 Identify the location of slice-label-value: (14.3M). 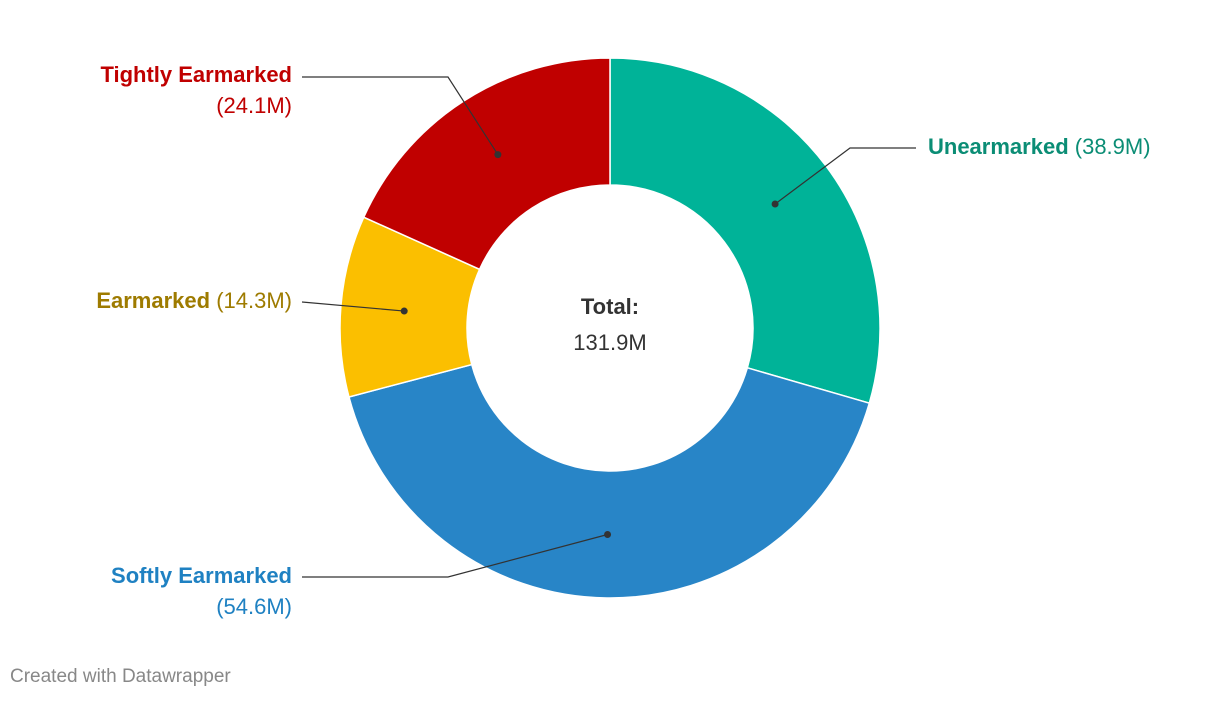
(251, 300).